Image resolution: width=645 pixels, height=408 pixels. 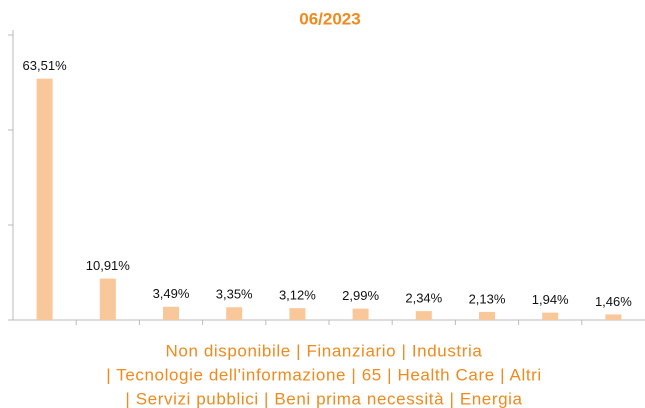 What do you see at coordinates (297, 295) in the screenshot?
I see `value-label: 3,12%` at bounding box center [297, 295].